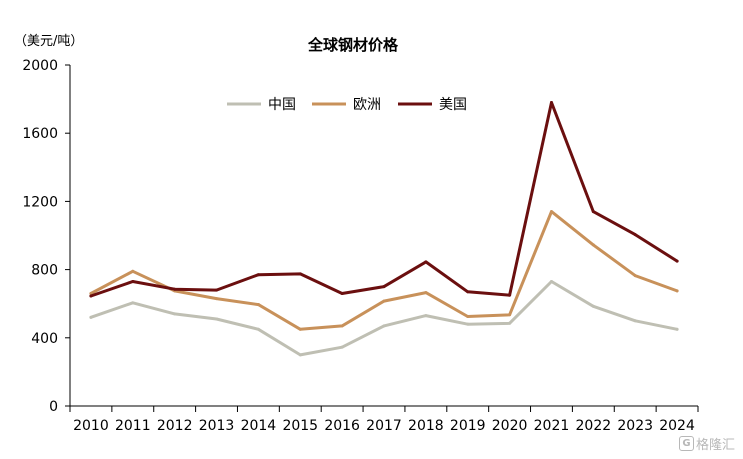  I want to click on x-tick-label: 2021, so click(552, 426).